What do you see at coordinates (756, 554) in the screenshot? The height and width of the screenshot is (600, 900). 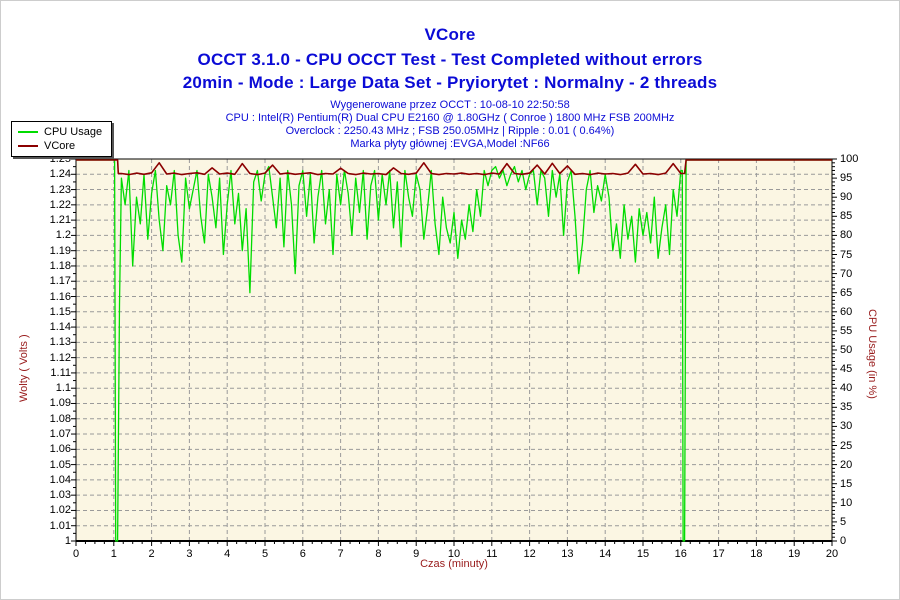 I see `x-axis-tick-label: 18` at bounding box center [756, 554].